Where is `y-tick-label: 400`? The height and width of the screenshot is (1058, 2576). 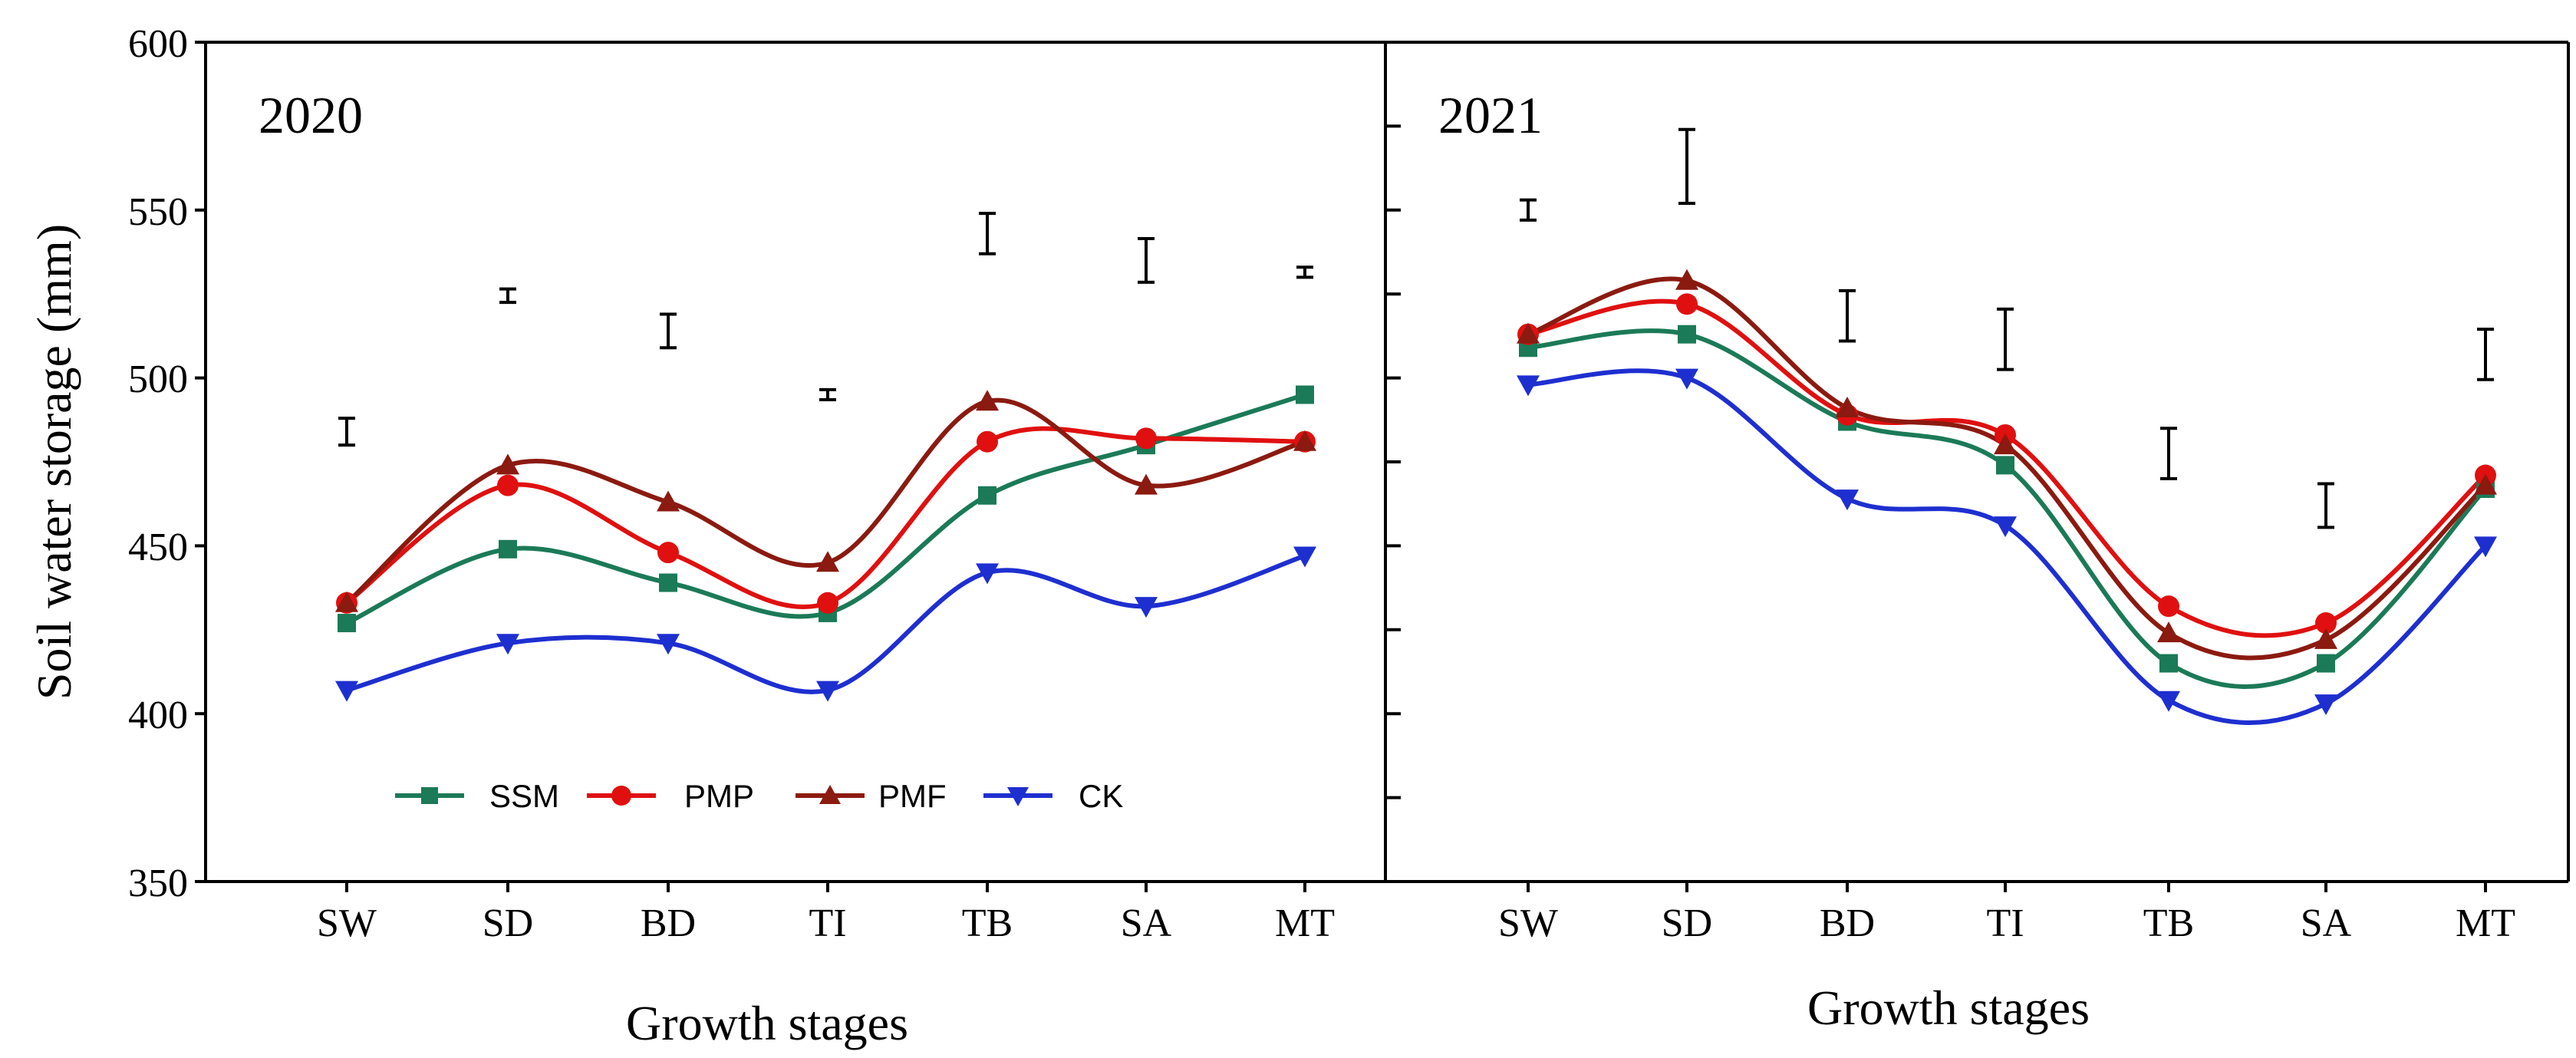
y-tick-label: 400 is located at coordinates (158, 715).